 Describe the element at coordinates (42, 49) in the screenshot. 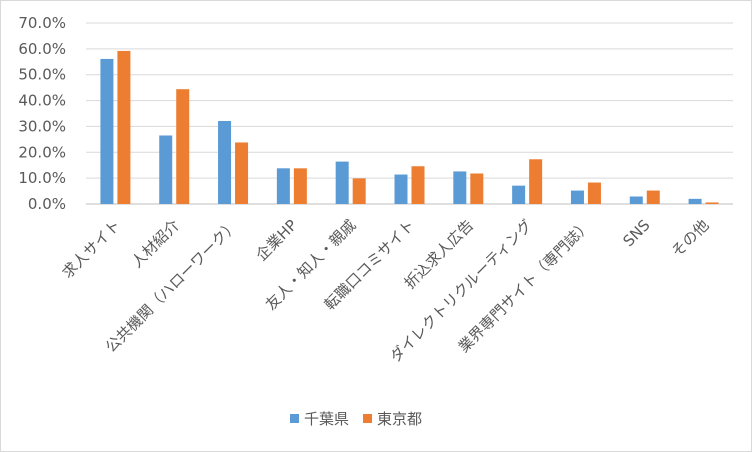

I see `y-tick-label: 60.0%` at that location.